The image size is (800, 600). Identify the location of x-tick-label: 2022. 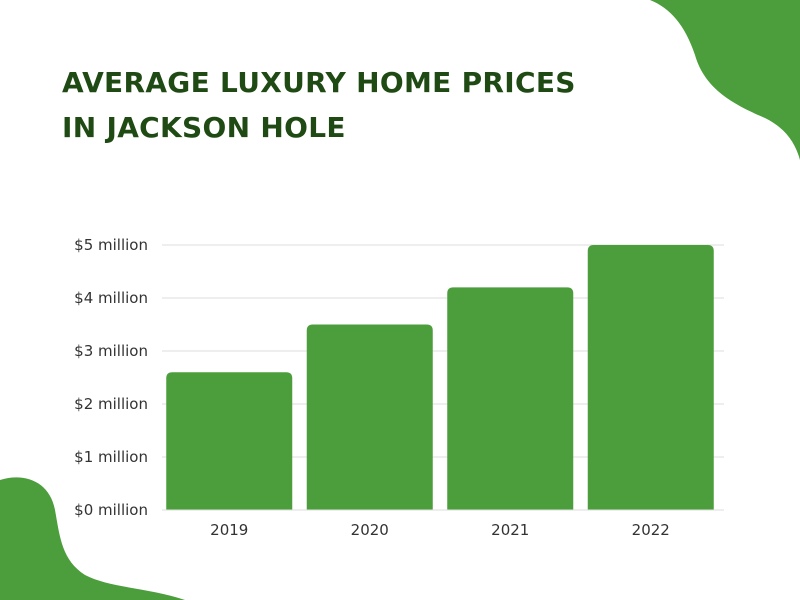
(651, 530).